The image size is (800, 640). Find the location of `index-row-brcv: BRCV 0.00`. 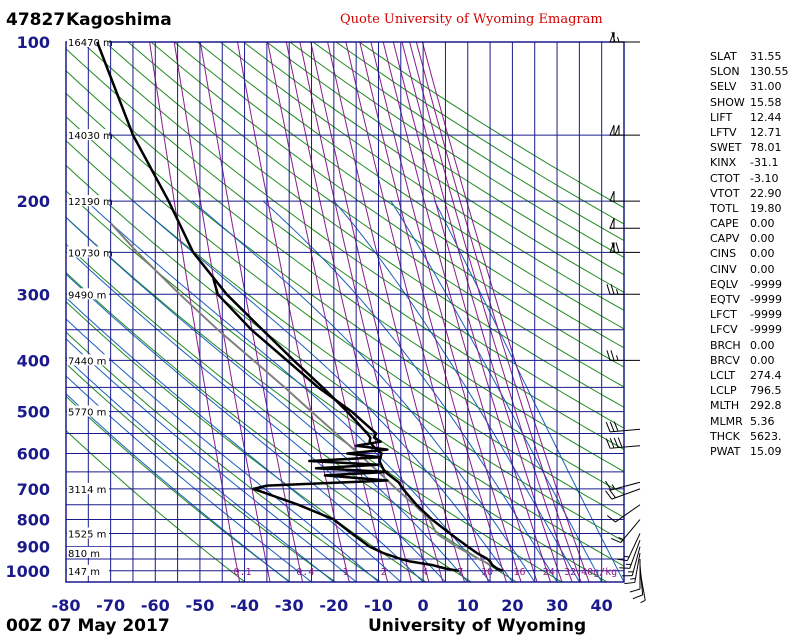

index-row-brcv: BRCV 0.00 is located at coordinates (755, 360).